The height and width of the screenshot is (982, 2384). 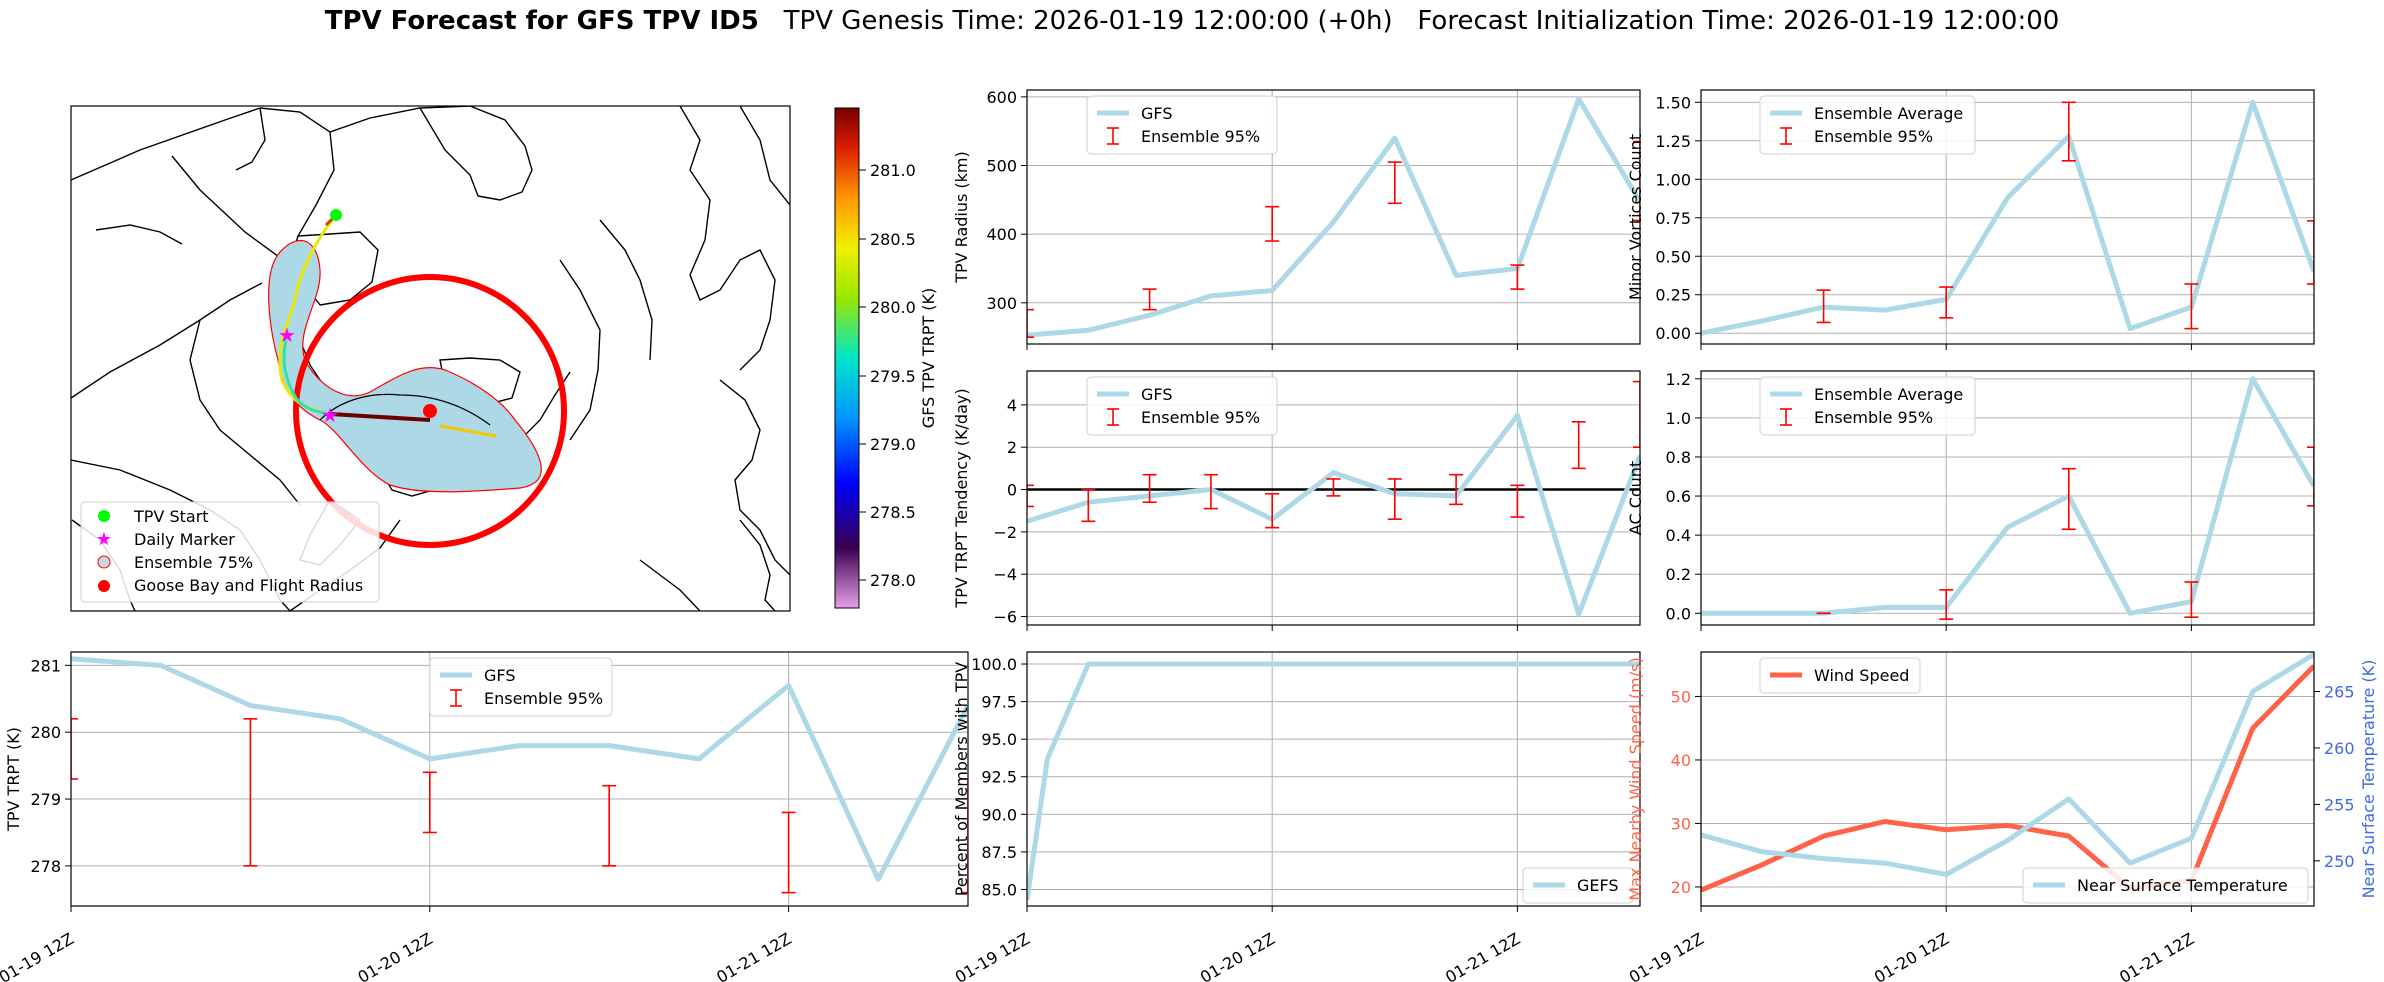 I want to click on y-right-tick-label: 265, so click(x=2339, y=692).